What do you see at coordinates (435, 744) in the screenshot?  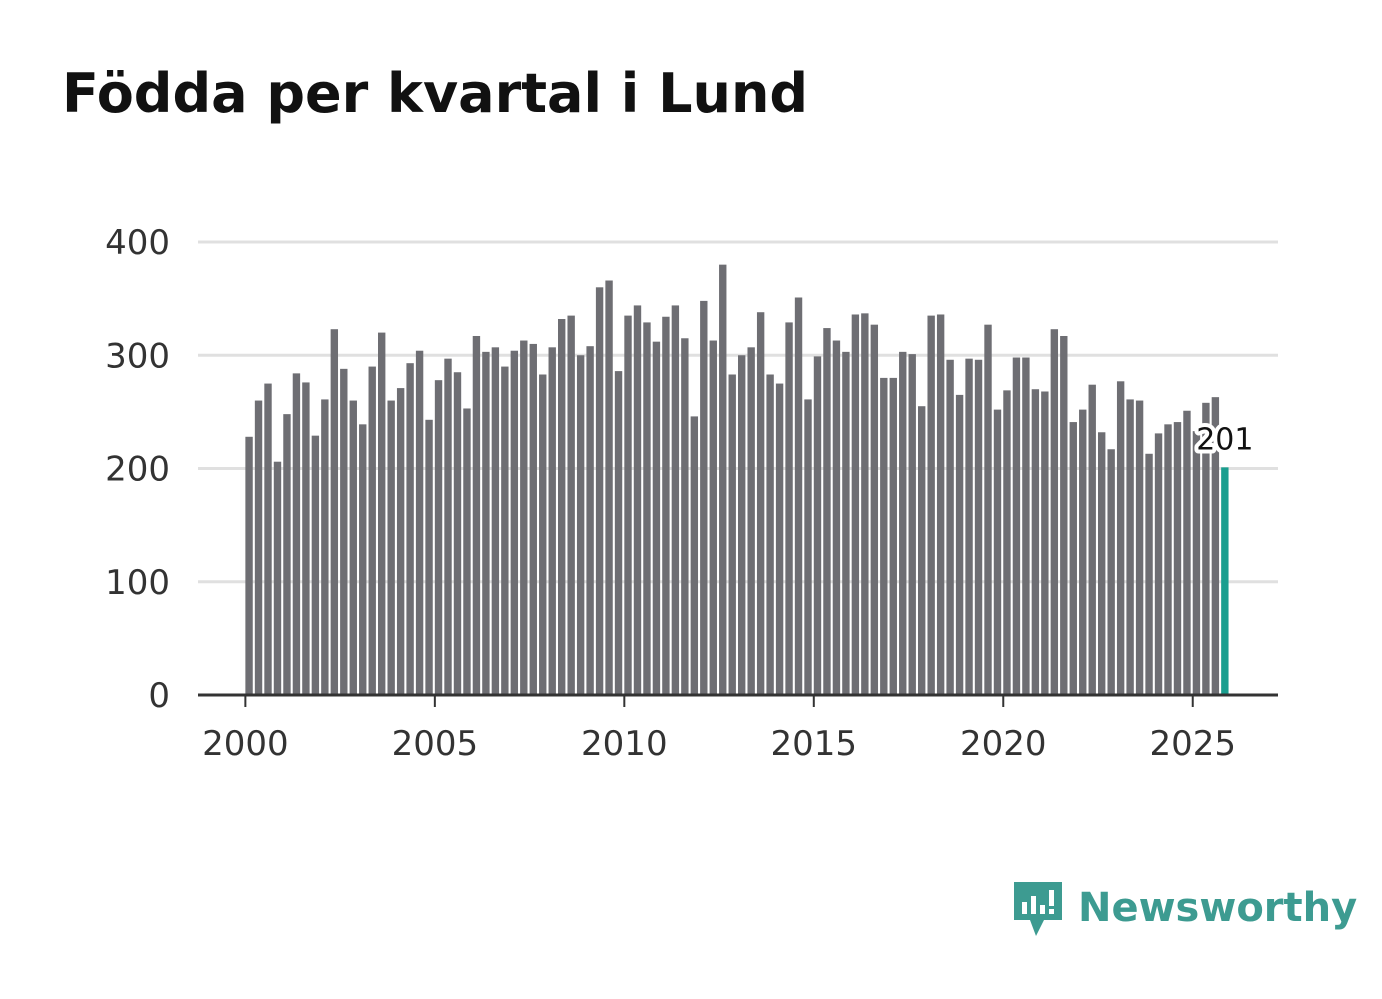 I see `x-tick-label: 2005` at bounding box center [435, 744].